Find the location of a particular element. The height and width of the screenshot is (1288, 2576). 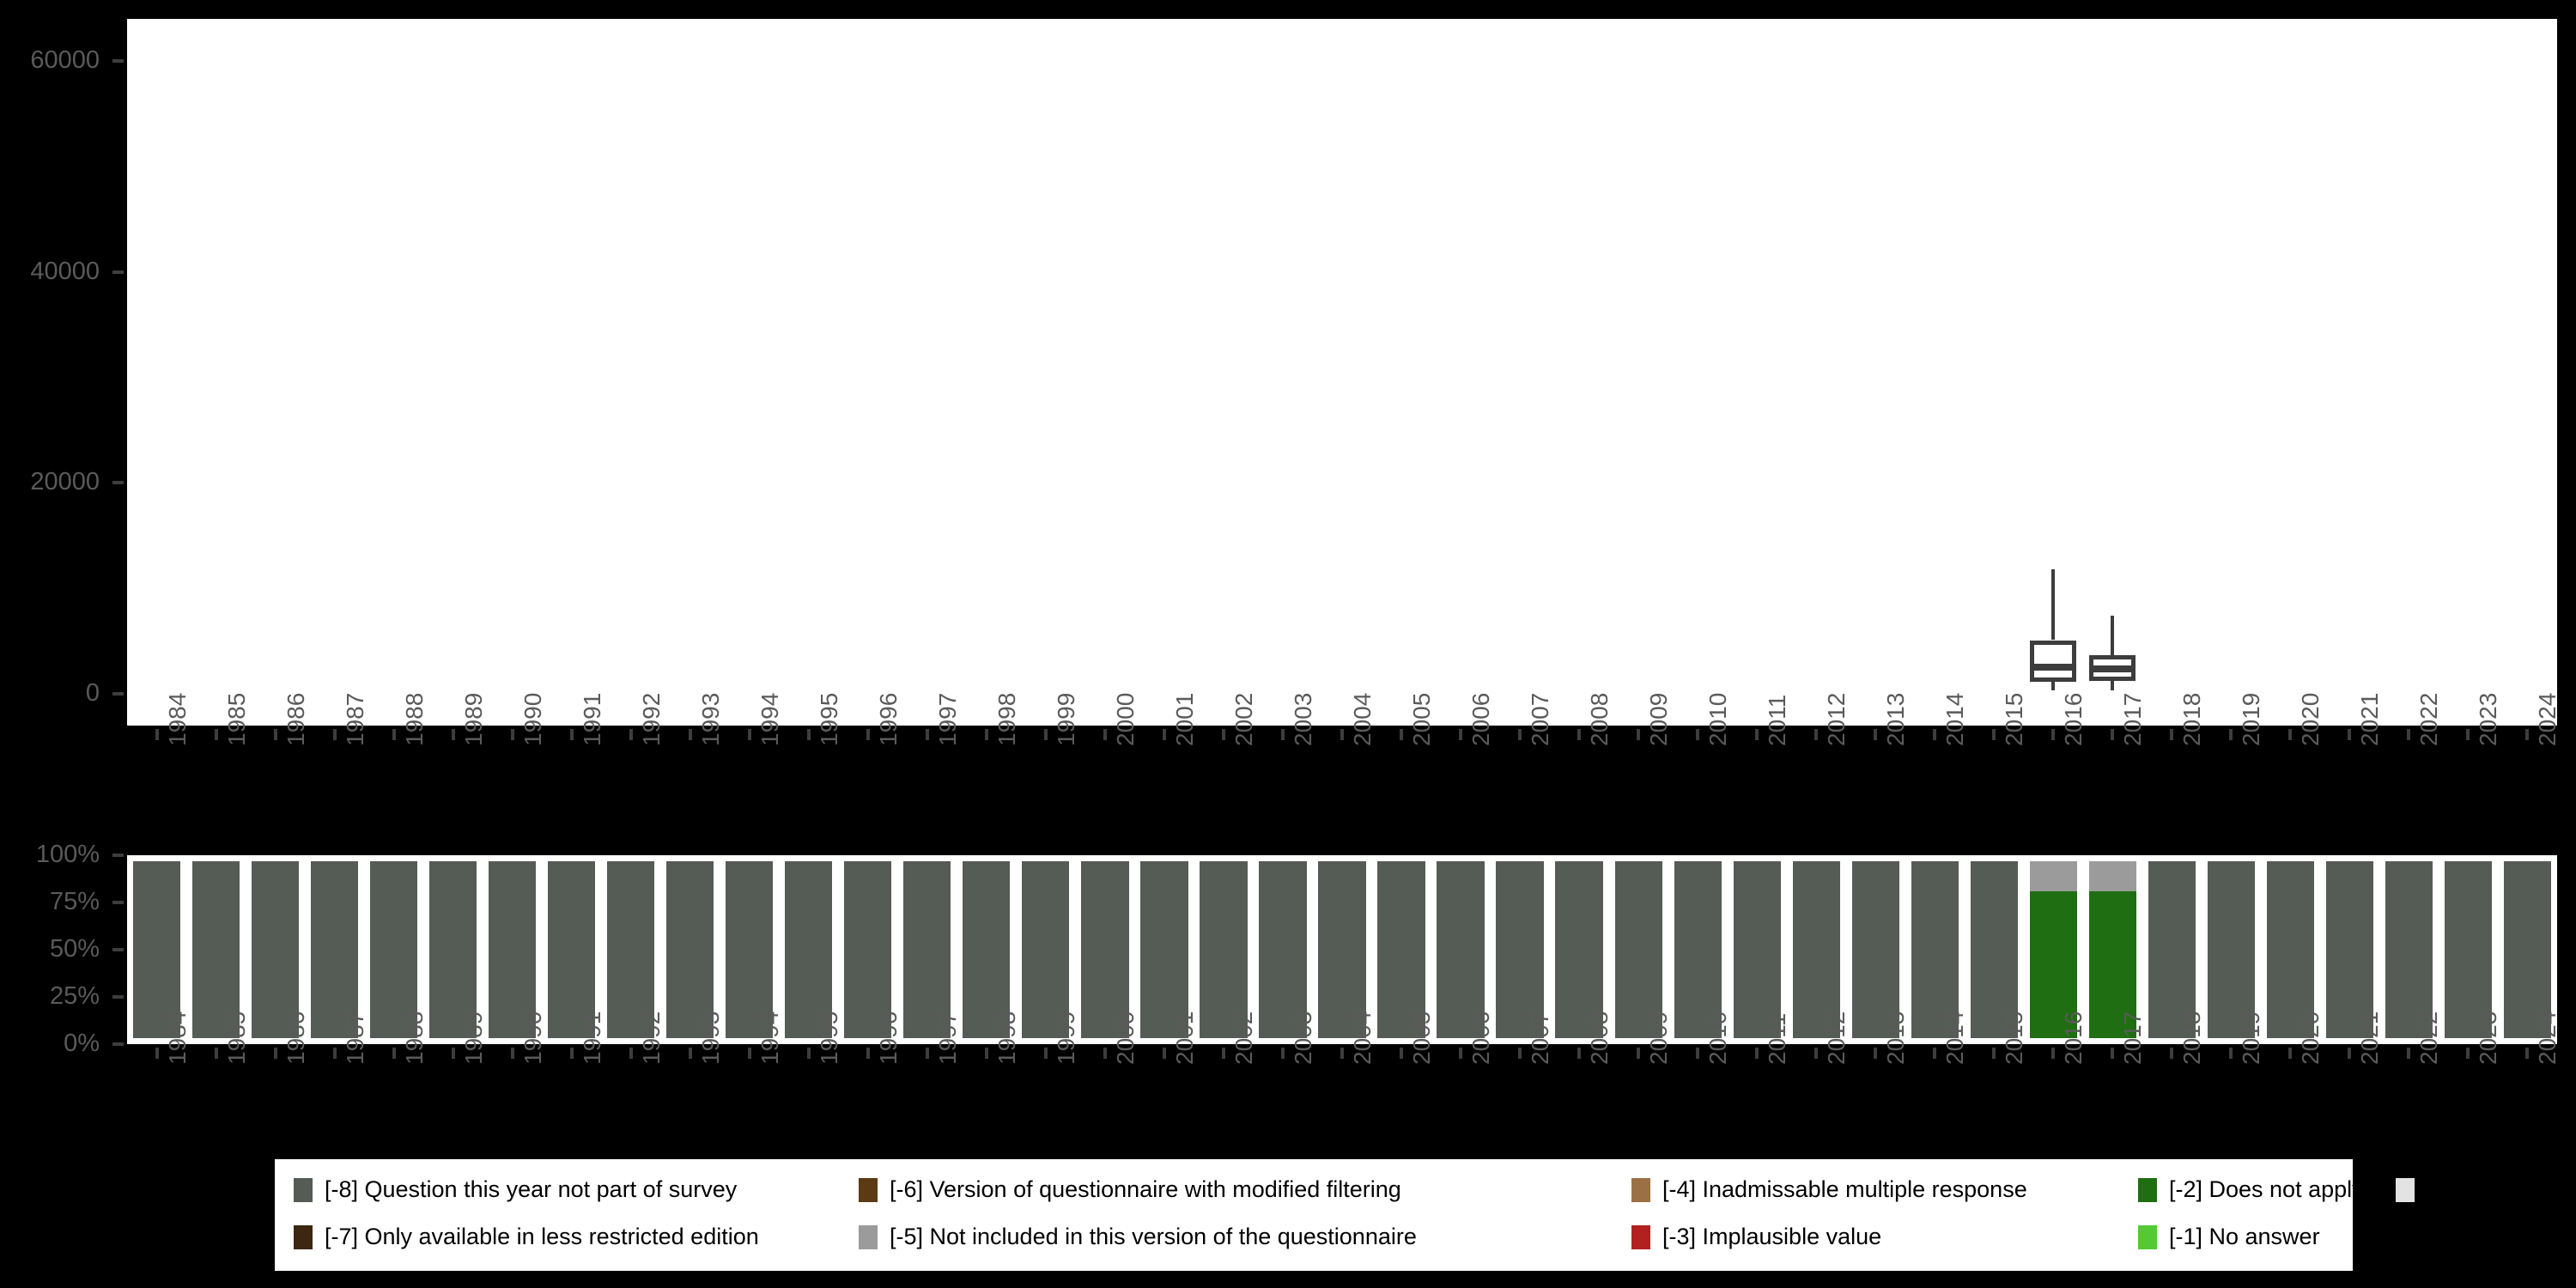

percent-bar-2002 is located at coordinates (1224, 950).